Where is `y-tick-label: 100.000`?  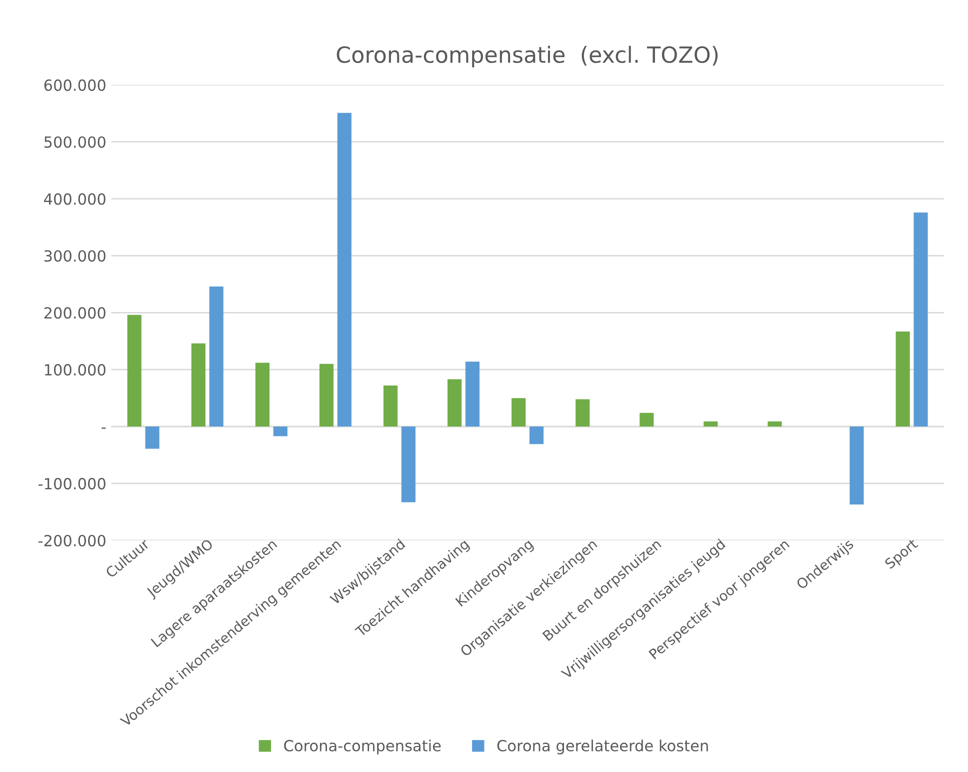
y-tick-label: 100.000 is located at coordinates (75, 370).